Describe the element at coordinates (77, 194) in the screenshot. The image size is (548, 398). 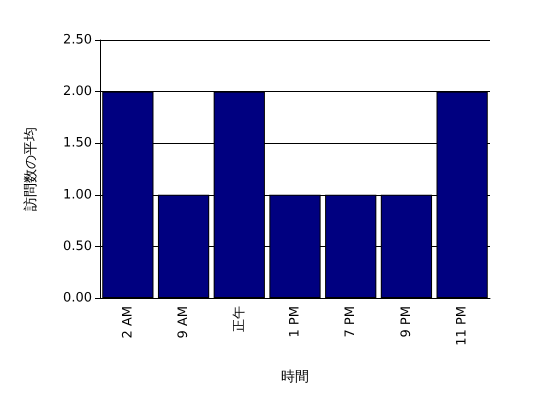
I see `y-tick-label: 1.00` at that location.